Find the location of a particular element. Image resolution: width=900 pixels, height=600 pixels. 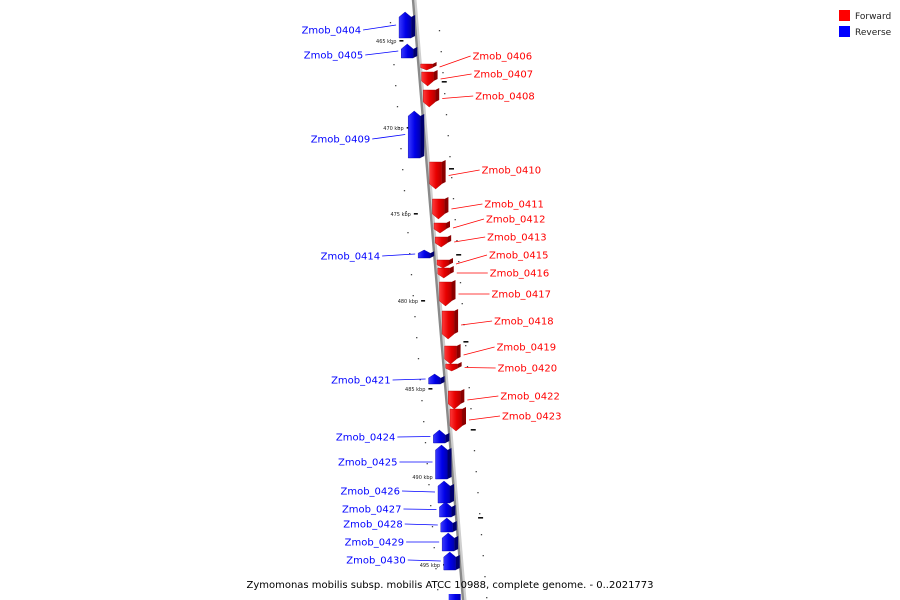

gene-zmob-0427: Zmob_0427 is located at coordinates (399, 509).